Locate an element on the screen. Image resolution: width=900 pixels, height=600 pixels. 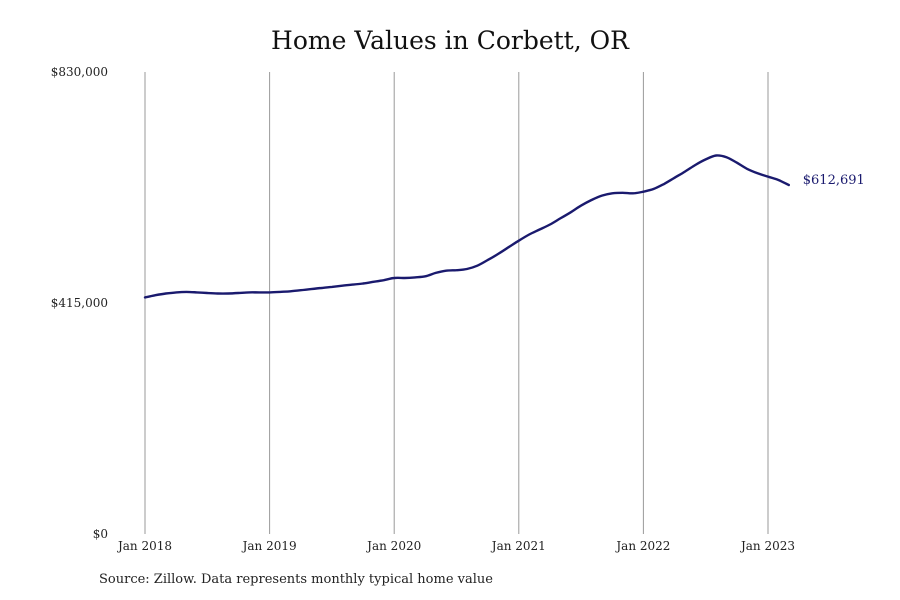
x-tick-label: Jan 2021 is located at coordinates (518, 546).